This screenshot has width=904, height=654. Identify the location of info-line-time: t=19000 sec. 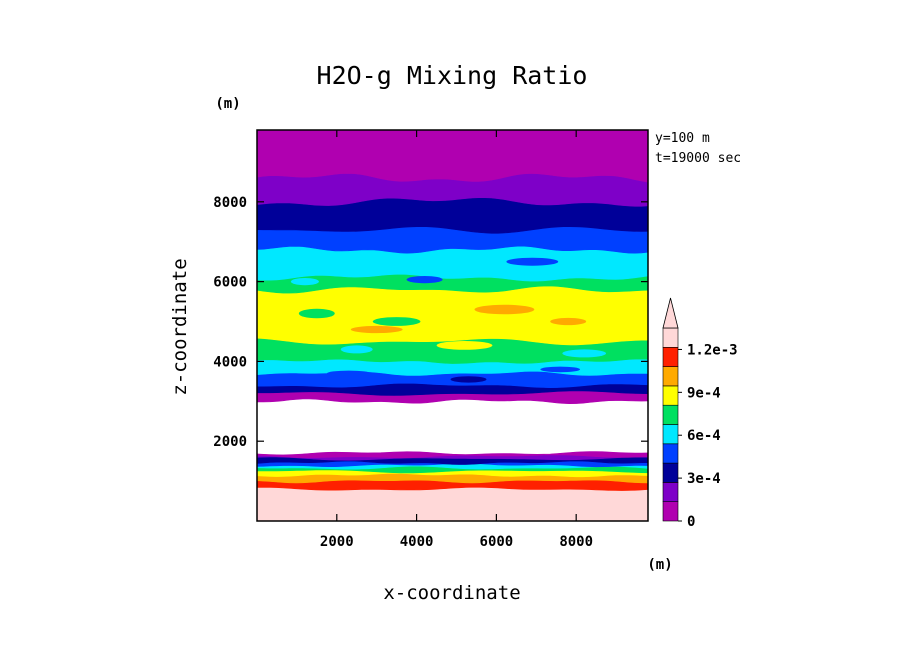
(698, 158).